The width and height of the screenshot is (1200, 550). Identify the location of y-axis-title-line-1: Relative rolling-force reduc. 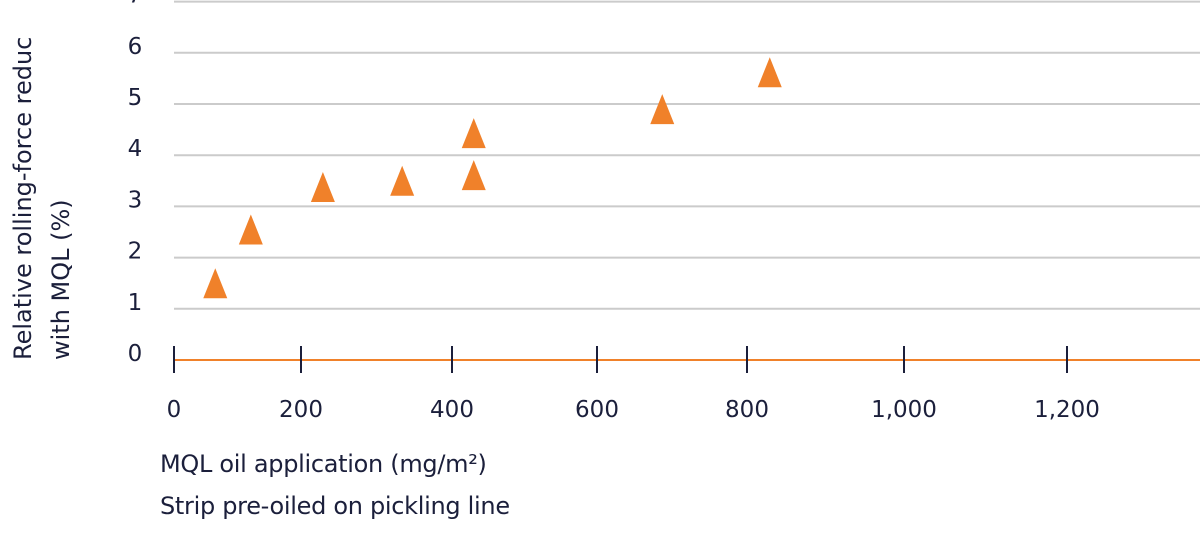
(23, 198).